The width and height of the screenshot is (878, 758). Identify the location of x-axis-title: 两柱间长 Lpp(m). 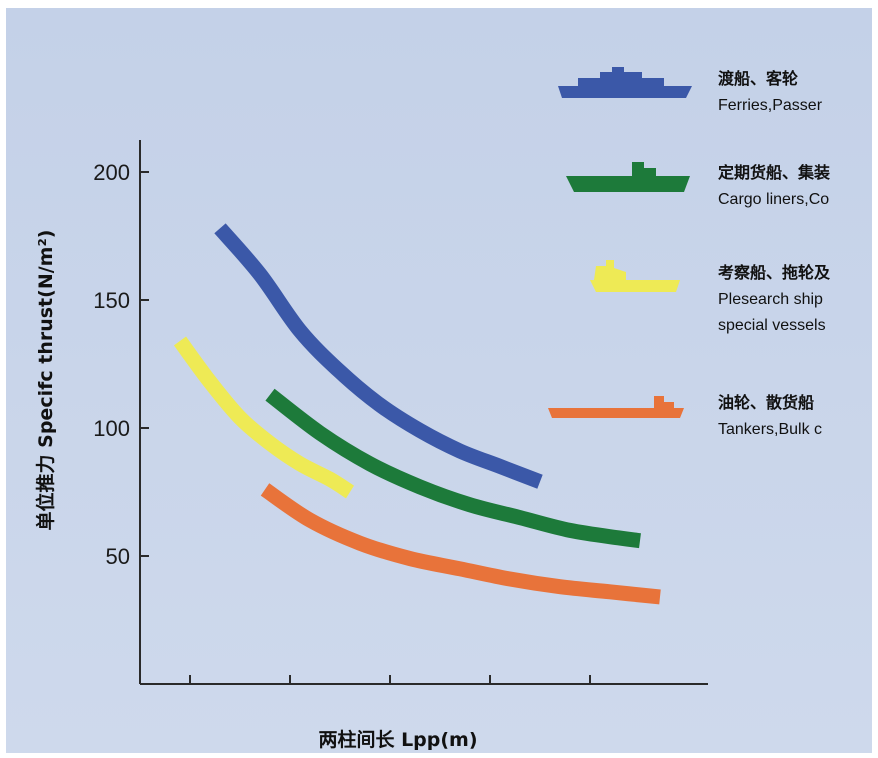
(397, 739).